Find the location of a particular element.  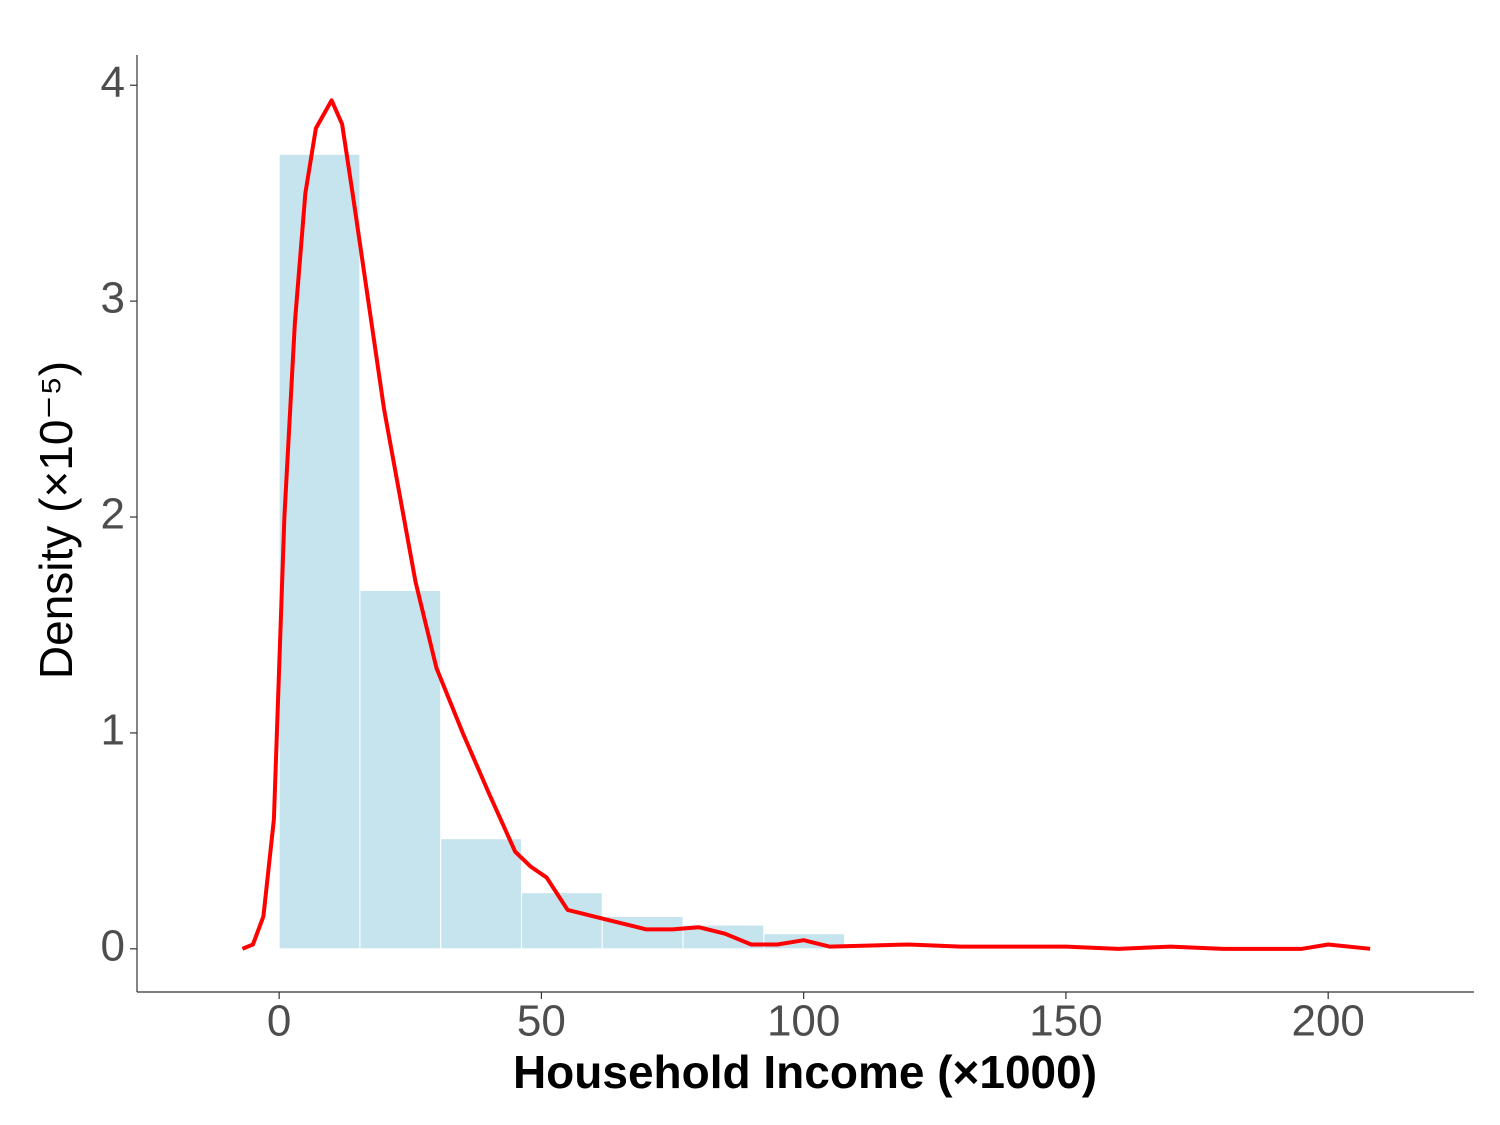

y-tick-label: 2 is located at coordinates (113, 514).